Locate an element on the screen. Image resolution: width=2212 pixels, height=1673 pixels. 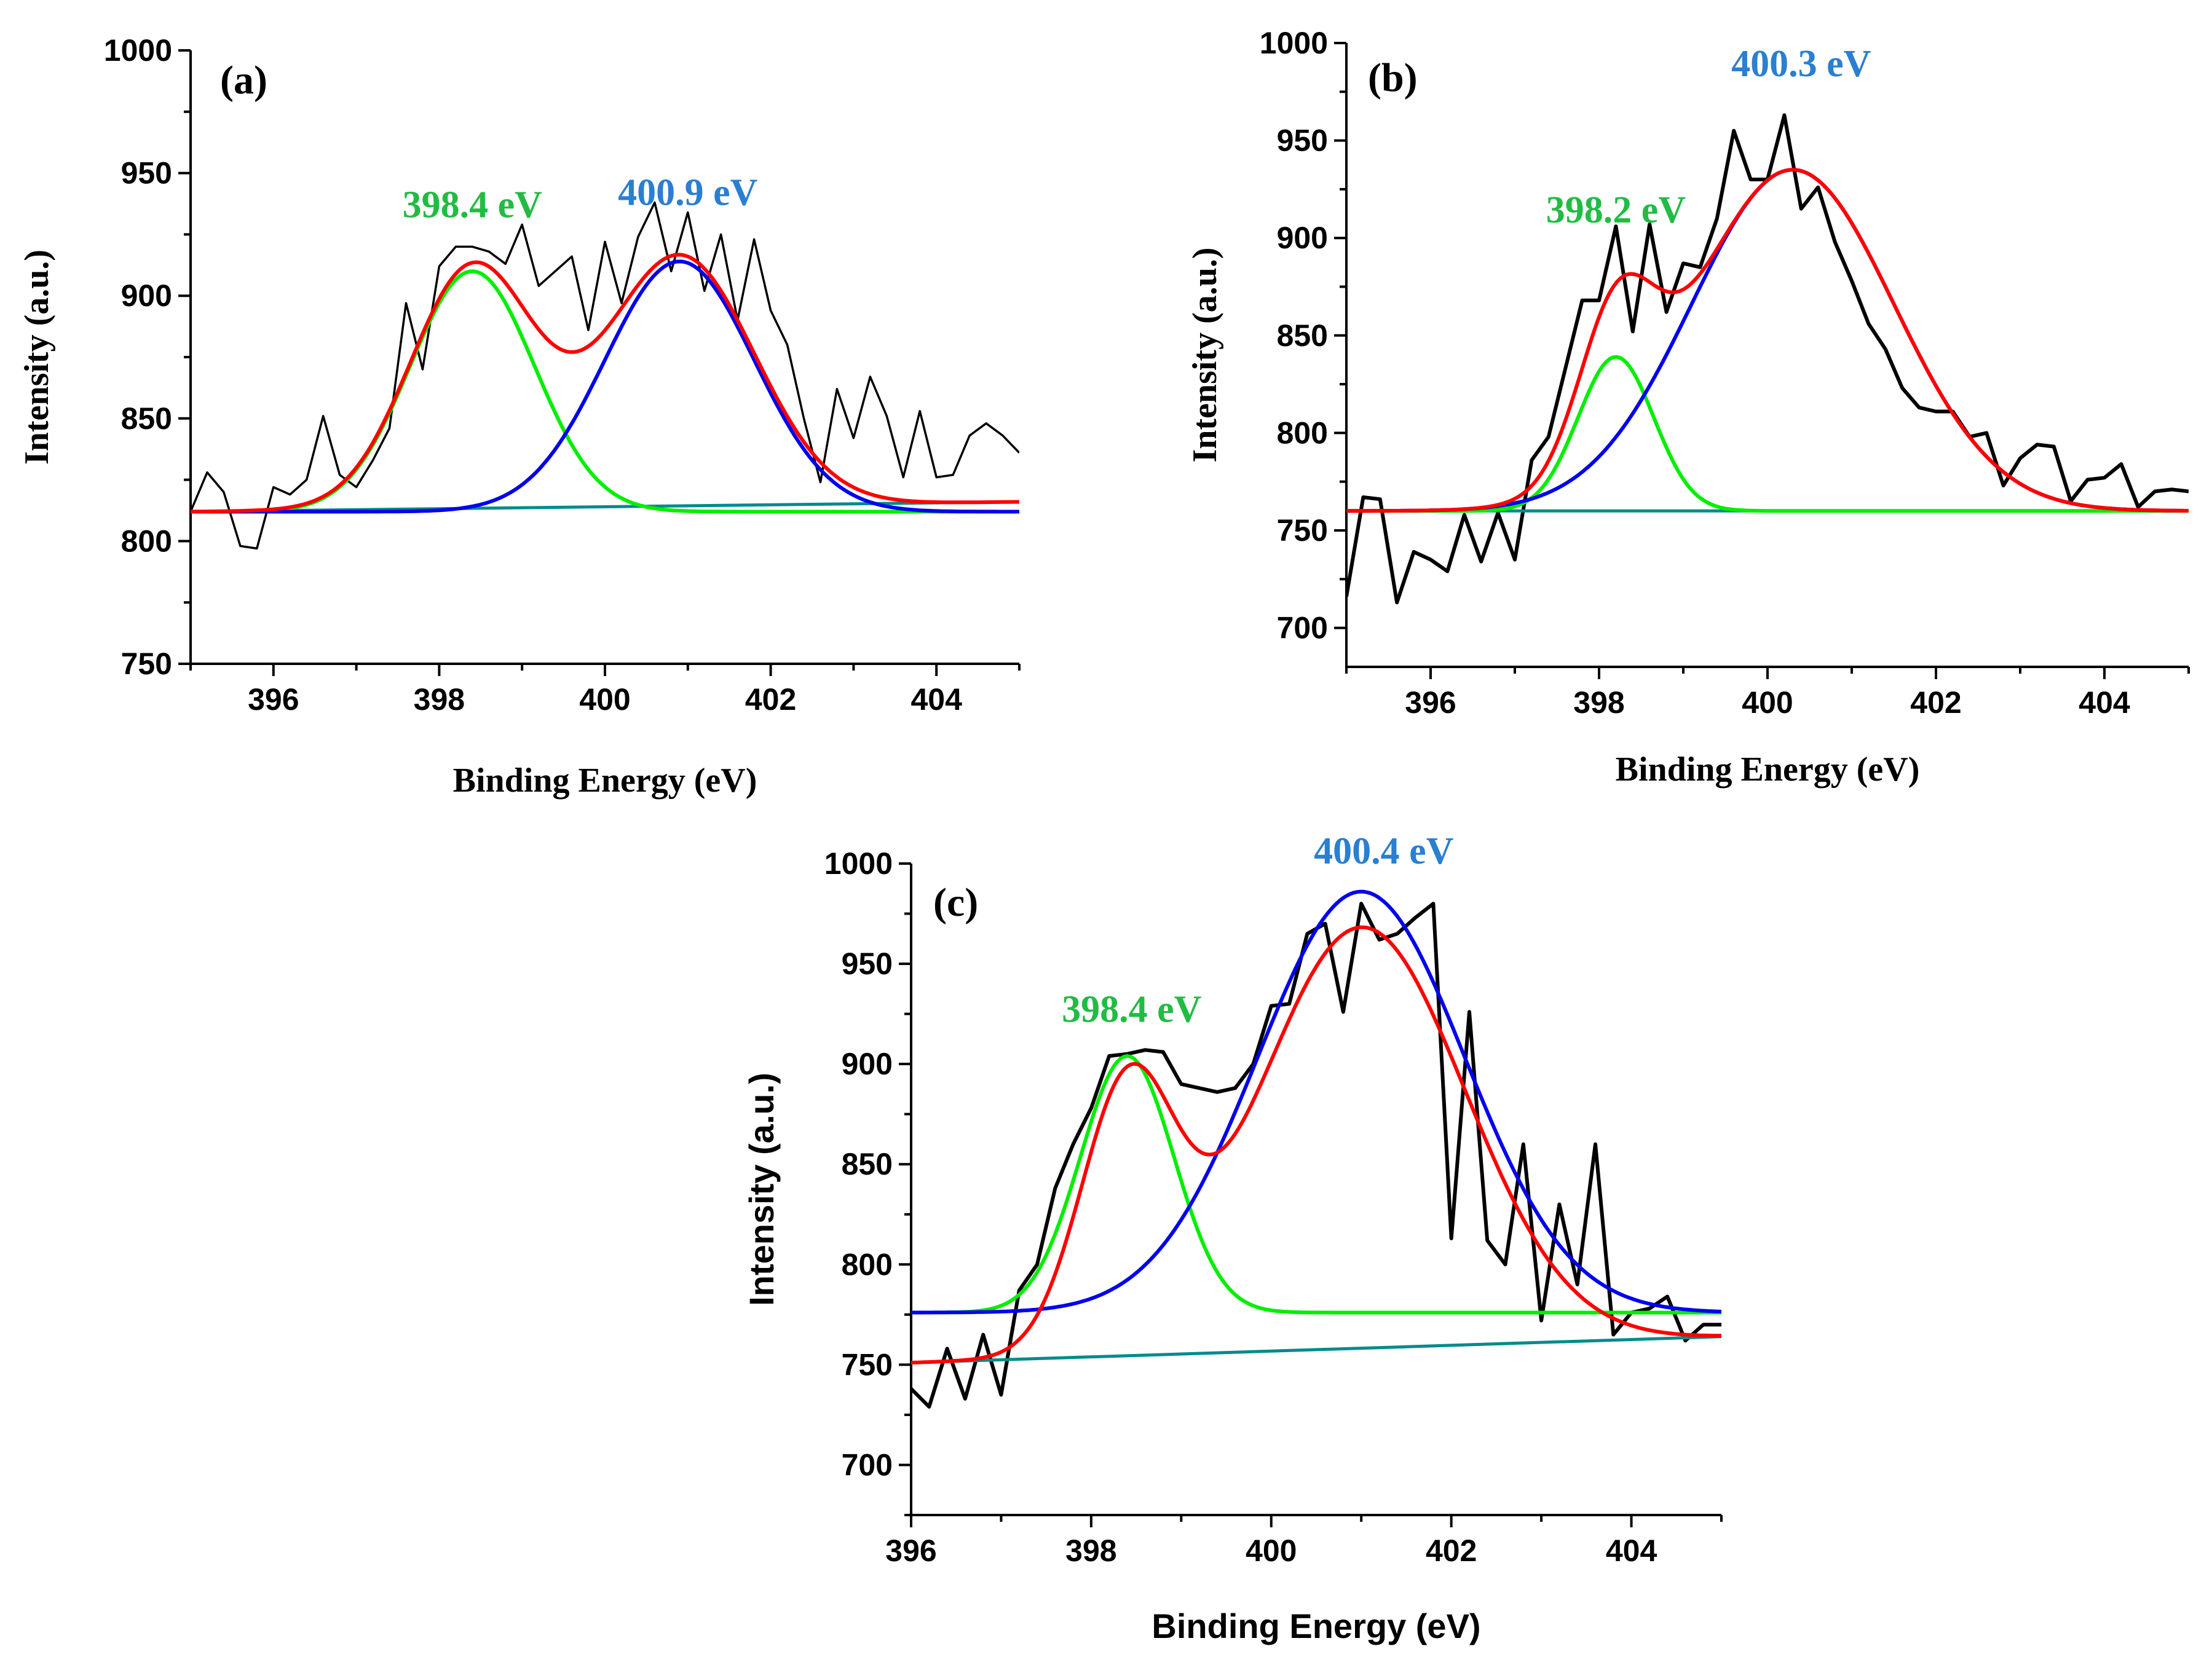
peak-label-2: 400.9 eV is located at coordinates (688, 192).